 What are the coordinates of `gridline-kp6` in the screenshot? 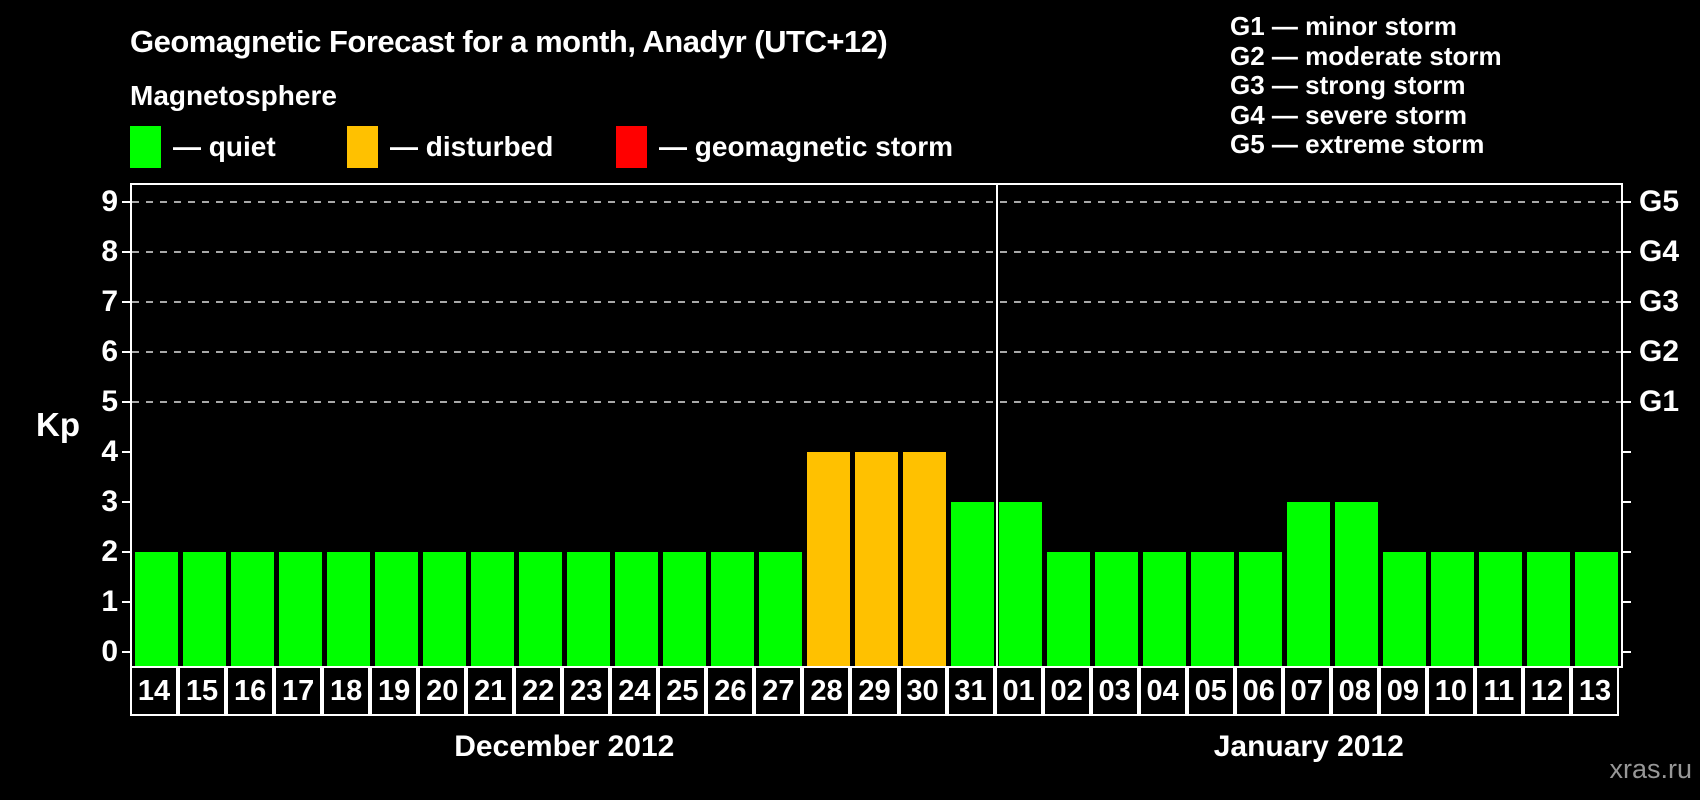 It's located at (876, 352).